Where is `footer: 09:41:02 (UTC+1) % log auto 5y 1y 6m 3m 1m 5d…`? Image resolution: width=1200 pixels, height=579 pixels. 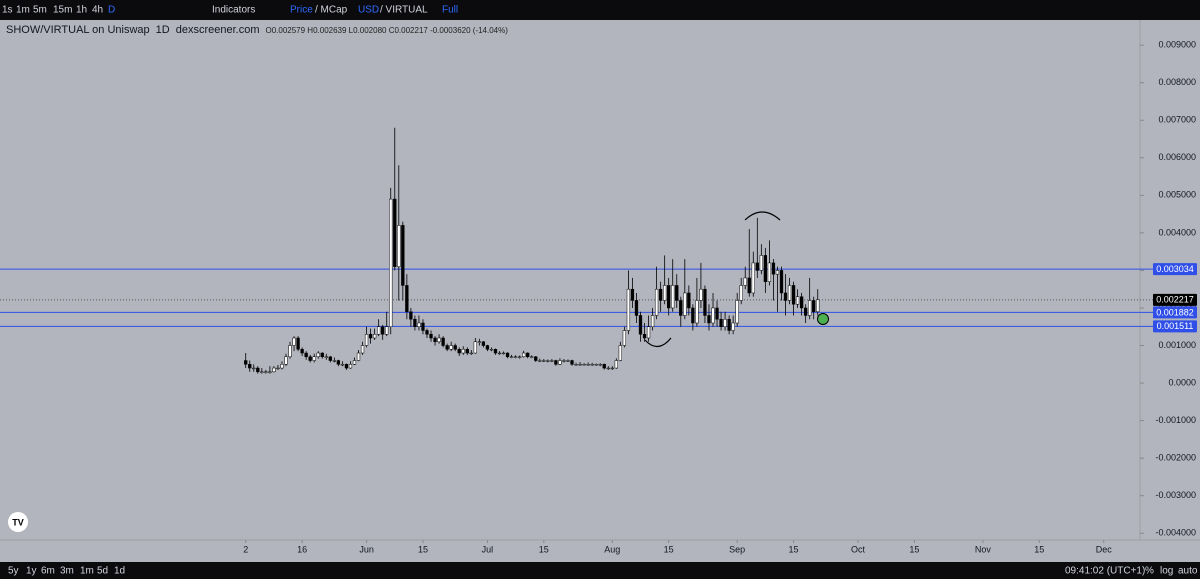
footer: 09:41:02 (UTC+1) % log auto 5y 1y 6m 3m 1m 5d… is located at coordinates (600, 570).